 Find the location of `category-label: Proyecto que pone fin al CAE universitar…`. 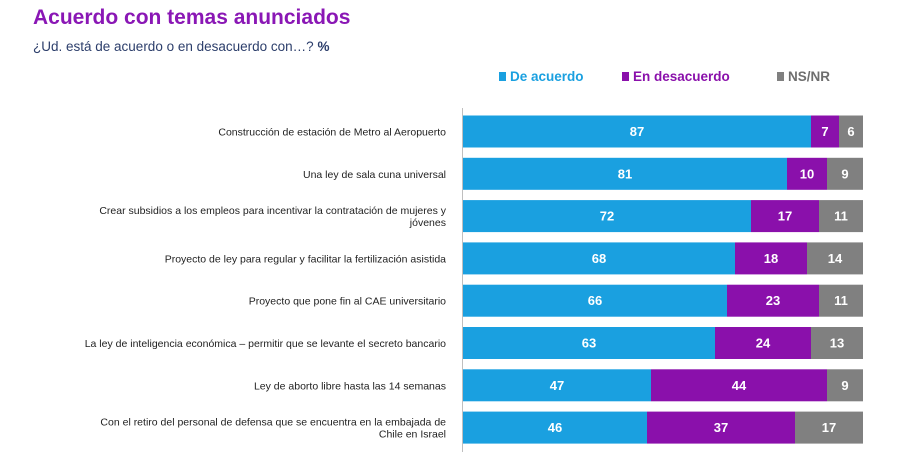

category-label: Proyecto que pone fin al CAE universitar… is located at coordinates (347, 302).